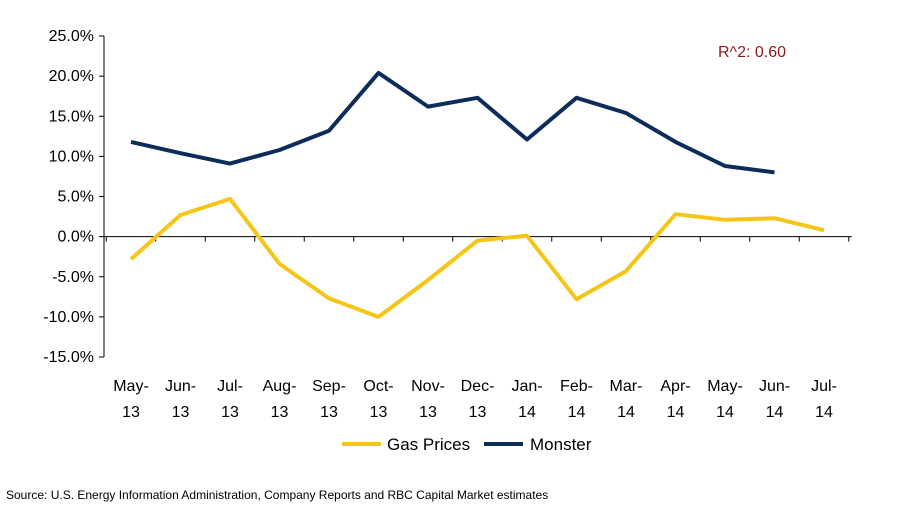  Describe the element at coordinates (725, 399) in the screenshot. I see `x-tick-label: May-14` at that location.